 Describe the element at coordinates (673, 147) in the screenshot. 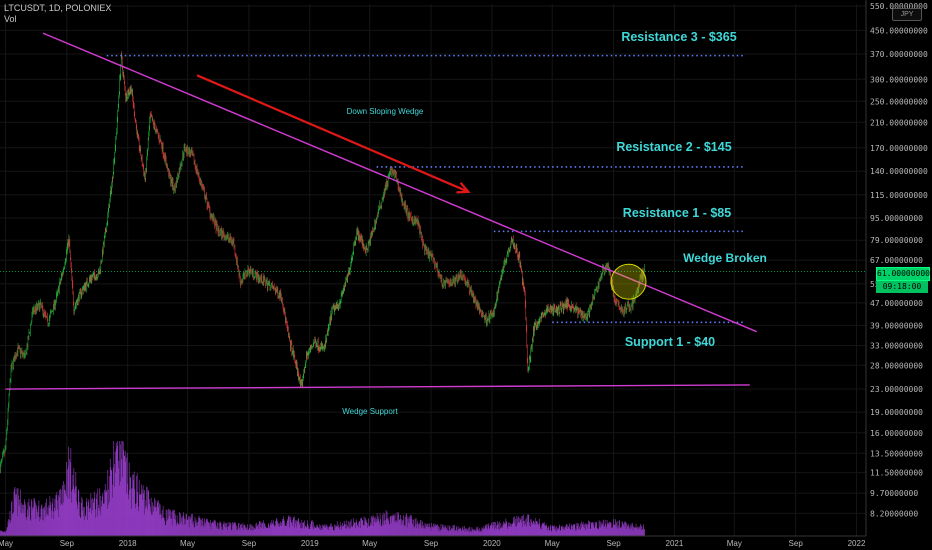

I see `resistance-2-label: Resistance 2 - $145` at that location.